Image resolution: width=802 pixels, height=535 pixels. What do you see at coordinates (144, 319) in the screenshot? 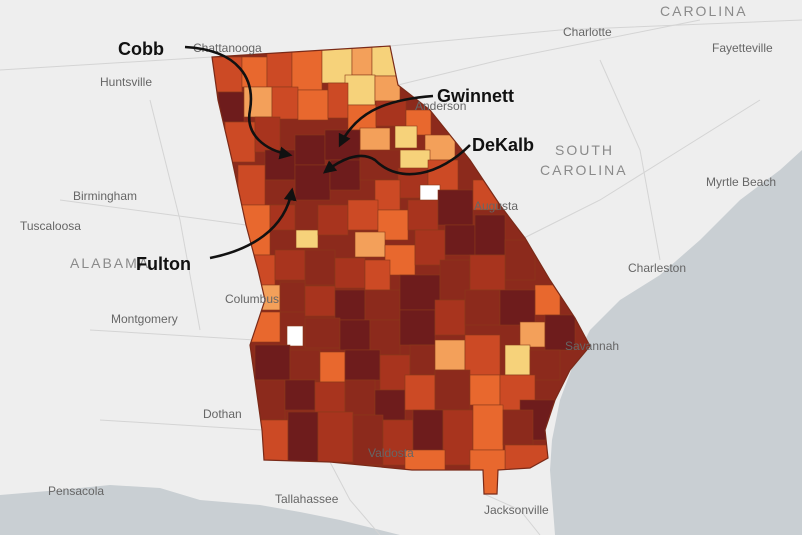
I see `city-montgomery: Montgomery` at bounding box center [144, 319].